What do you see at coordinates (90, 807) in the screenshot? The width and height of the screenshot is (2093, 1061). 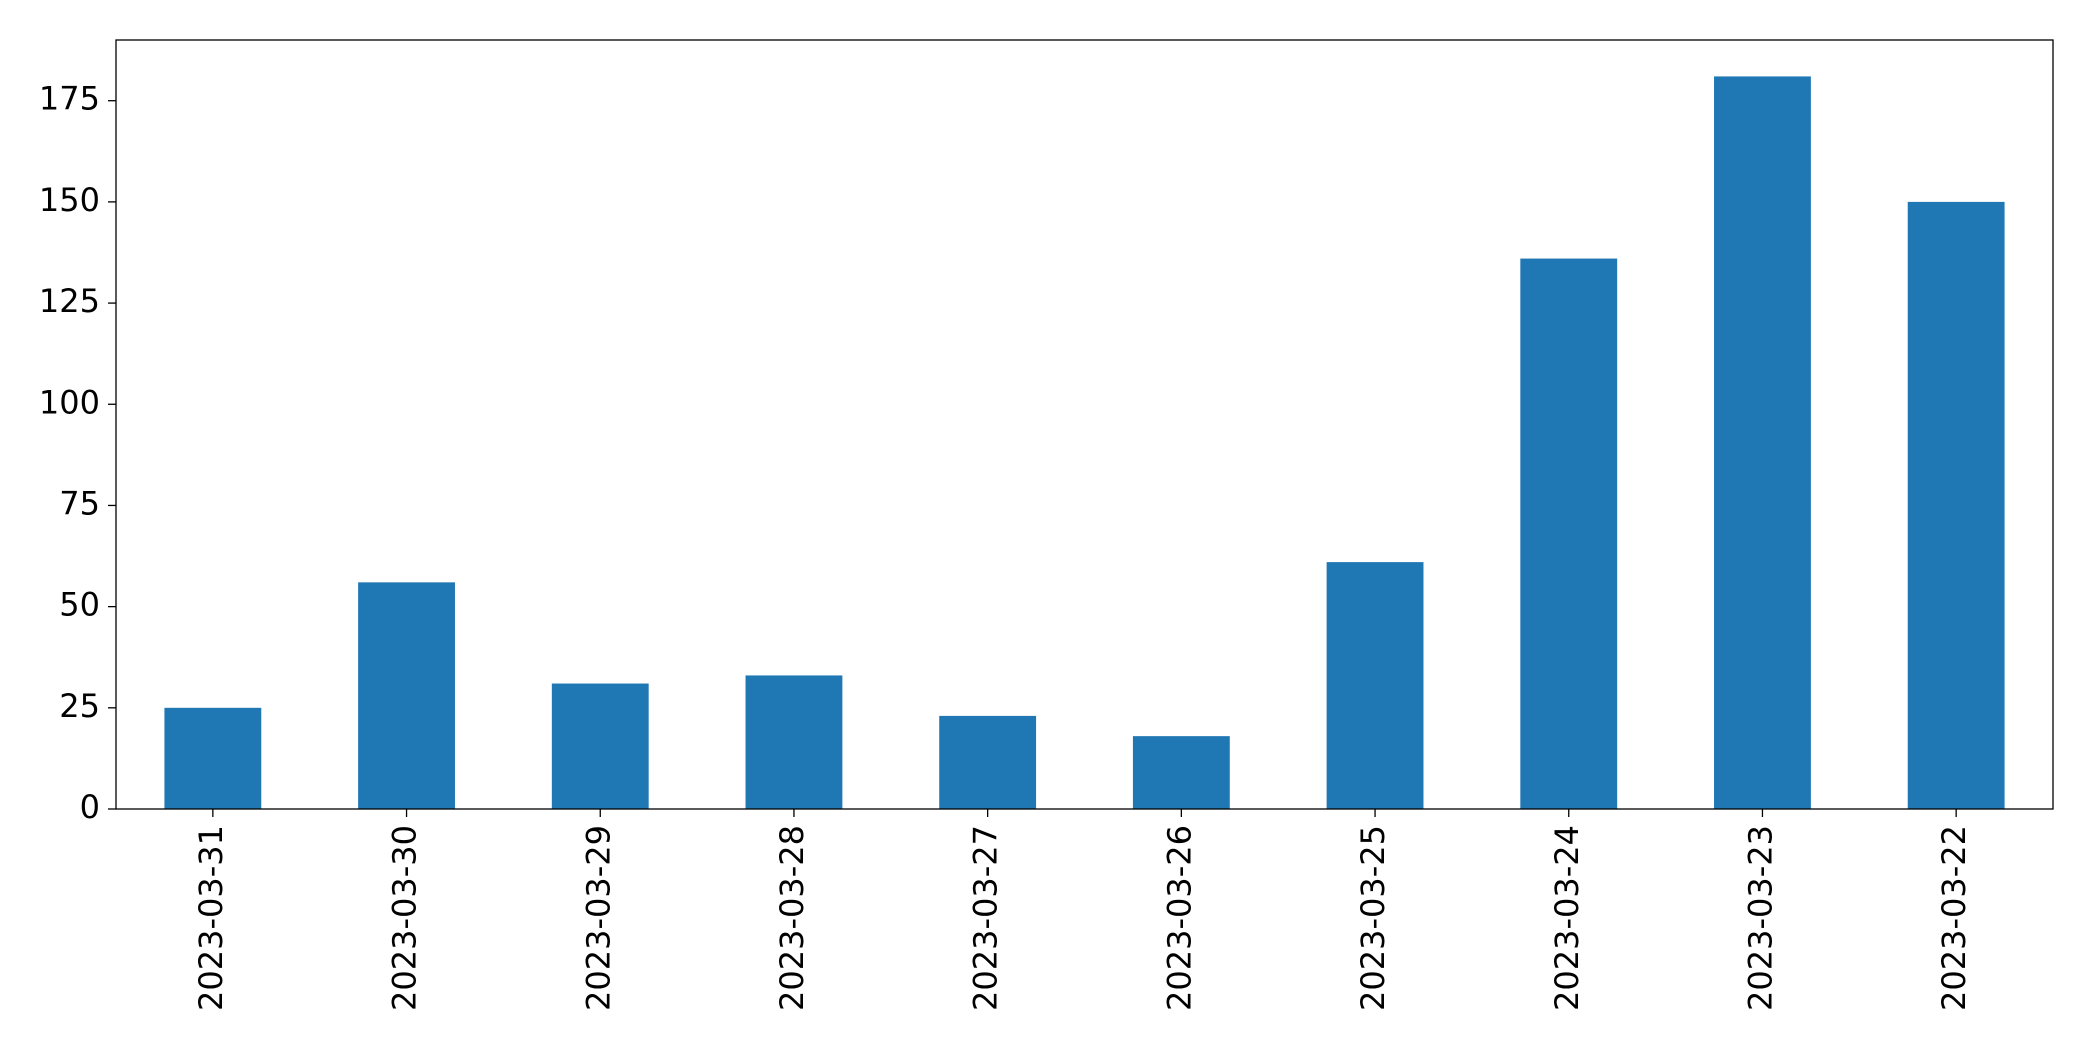 I see `y-tick-label: 0` at bounding box center [90, 807].